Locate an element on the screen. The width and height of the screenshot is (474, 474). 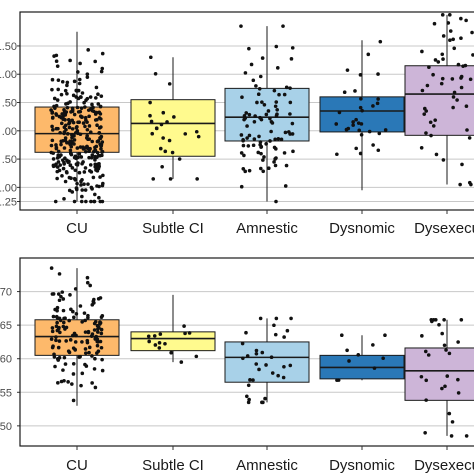
y-tick-label: 70 is located at coordinates (6, 293).